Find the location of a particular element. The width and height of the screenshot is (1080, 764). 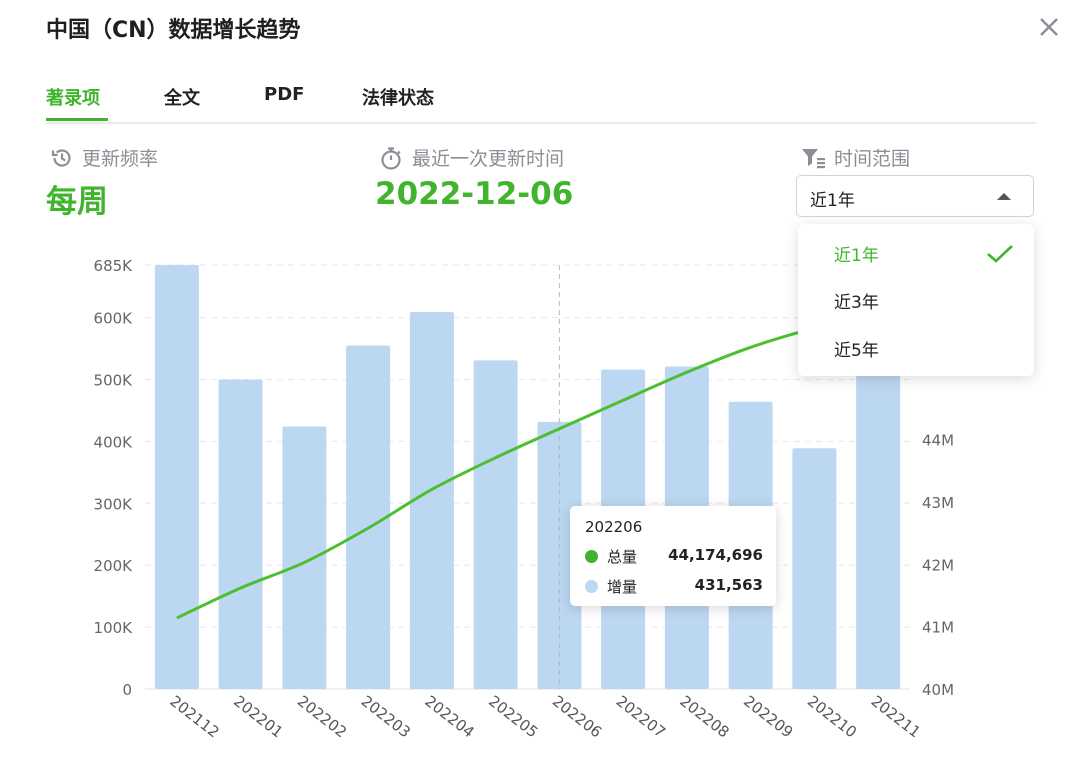

x-tick-label: 202112 is located at coordinates (194, 716).